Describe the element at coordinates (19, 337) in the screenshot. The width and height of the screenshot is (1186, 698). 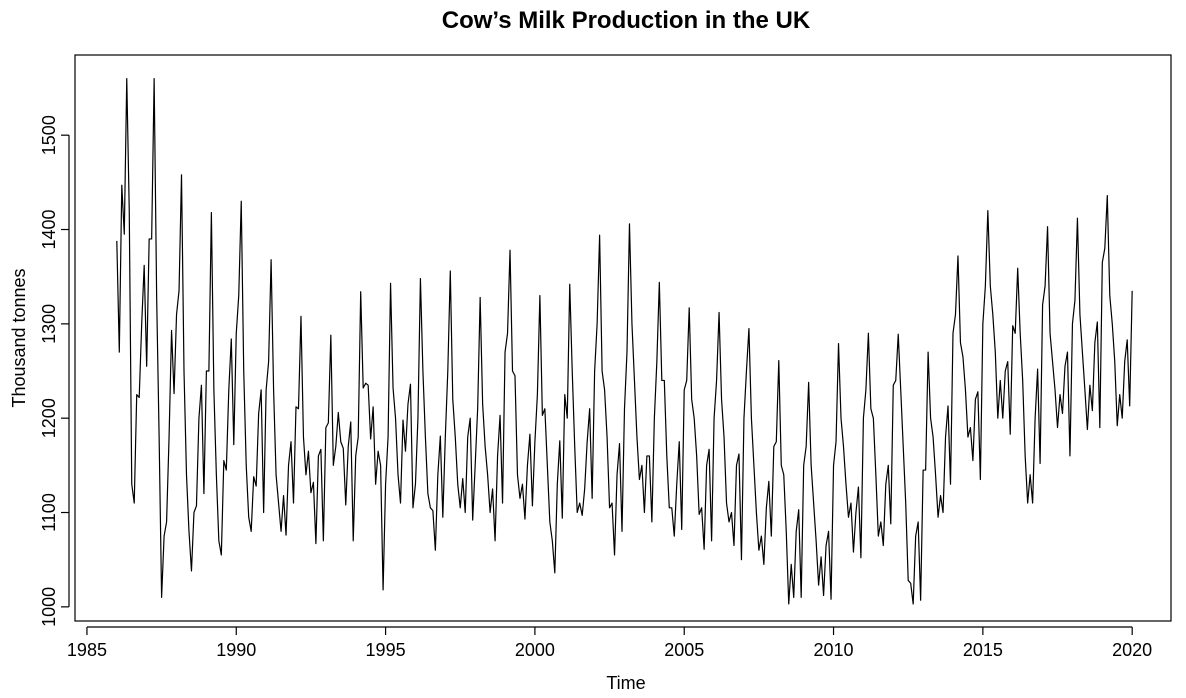
I see `y-axis-label: Thousand tonnes` at that location.